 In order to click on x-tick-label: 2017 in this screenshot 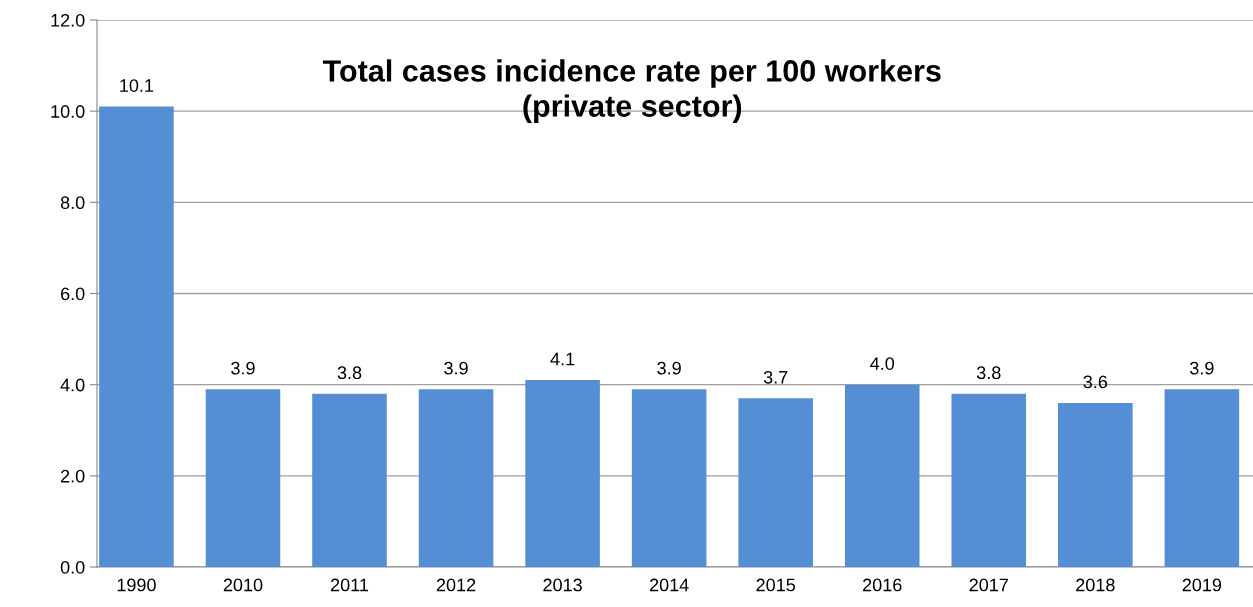, I will do `click(988, 585)`.